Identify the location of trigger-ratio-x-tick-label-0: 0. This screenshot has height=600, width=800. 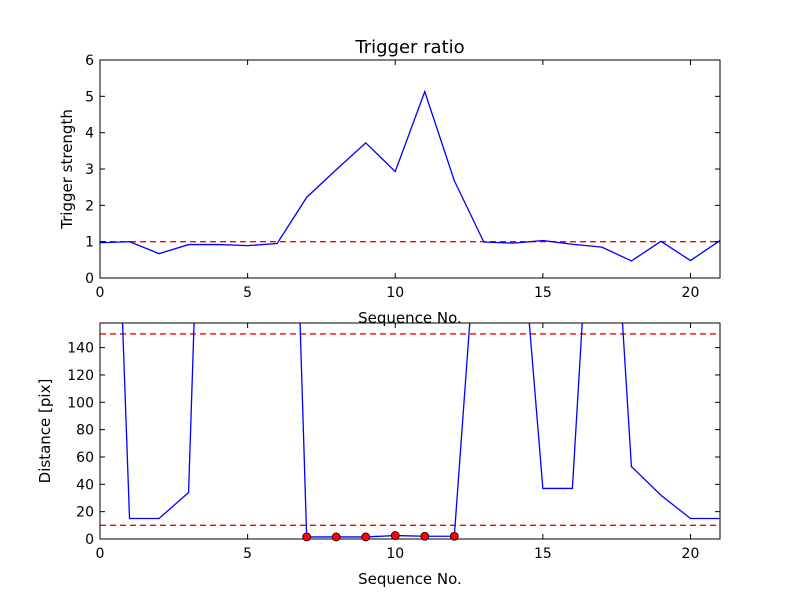
(100, 293).